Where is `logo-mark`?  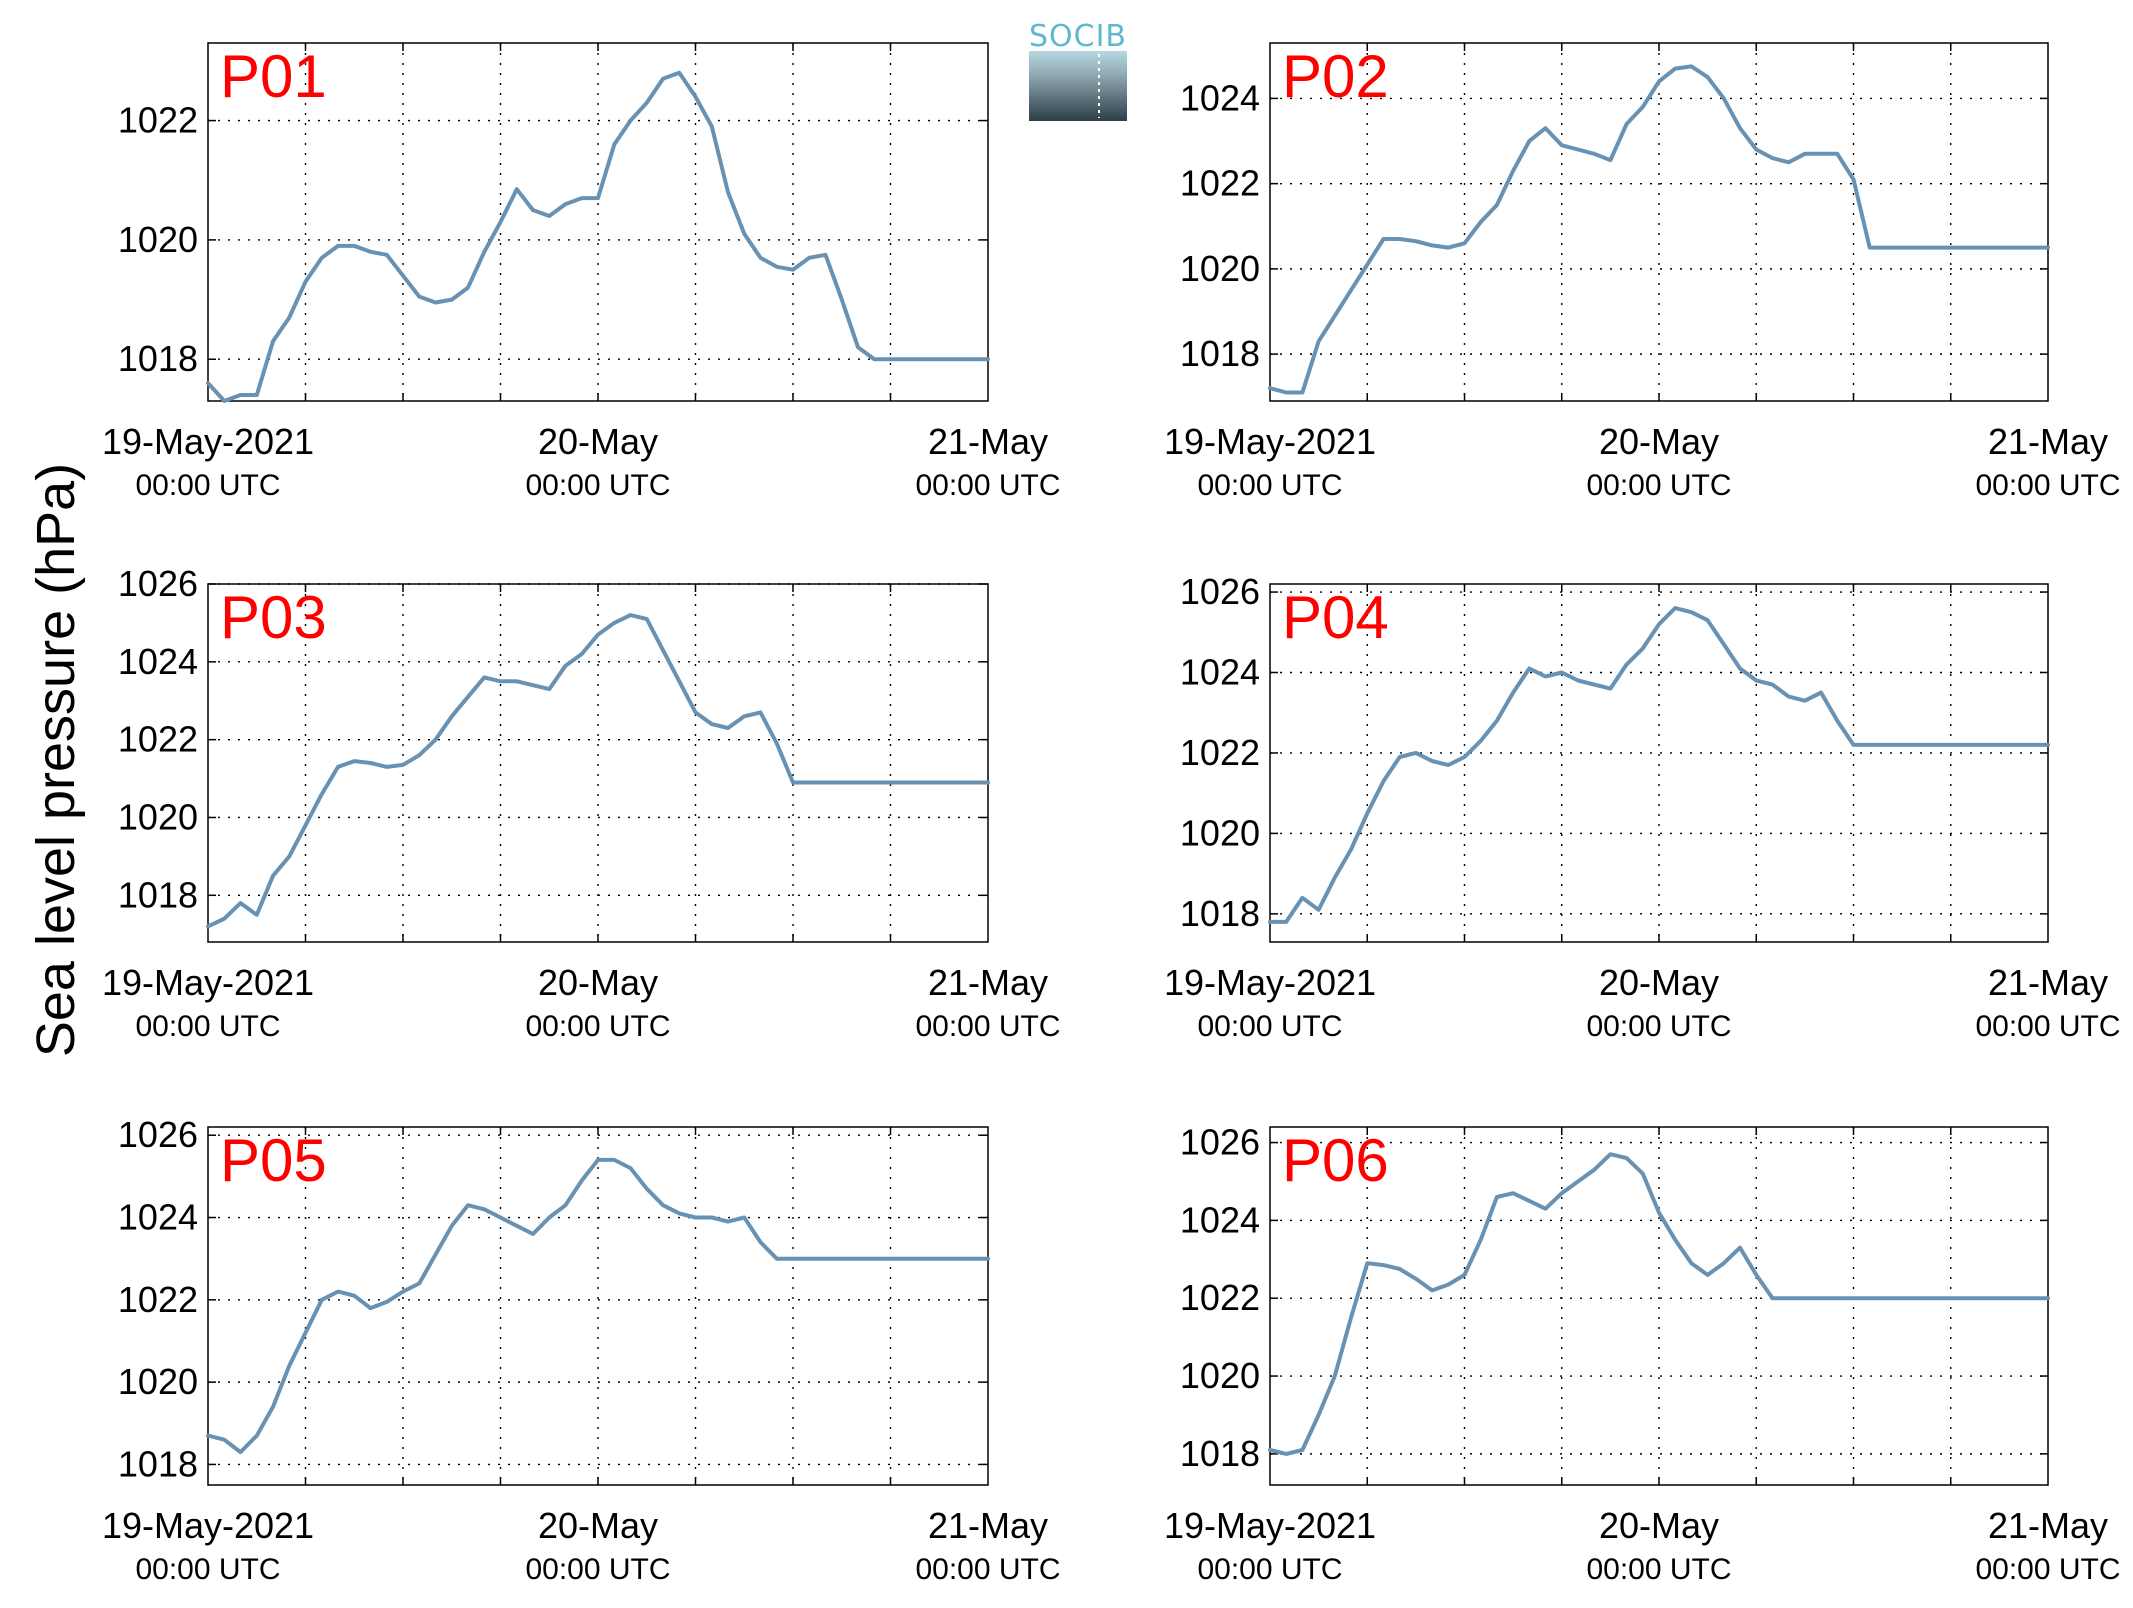
logo-mark is located at coordinates (1078, 86).